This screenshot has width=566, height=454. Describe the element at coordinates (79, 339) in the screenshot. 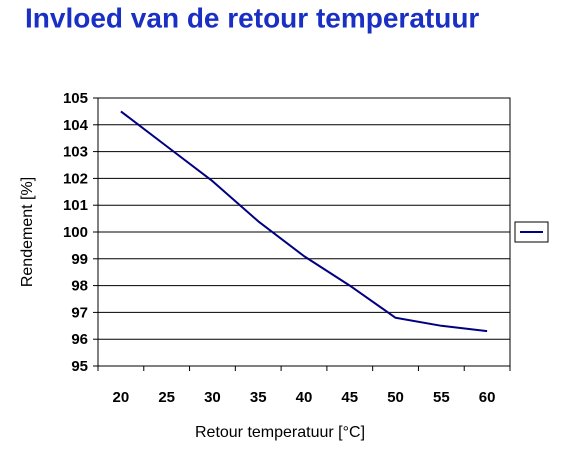

I see `y-tick-label: 96` at that location.